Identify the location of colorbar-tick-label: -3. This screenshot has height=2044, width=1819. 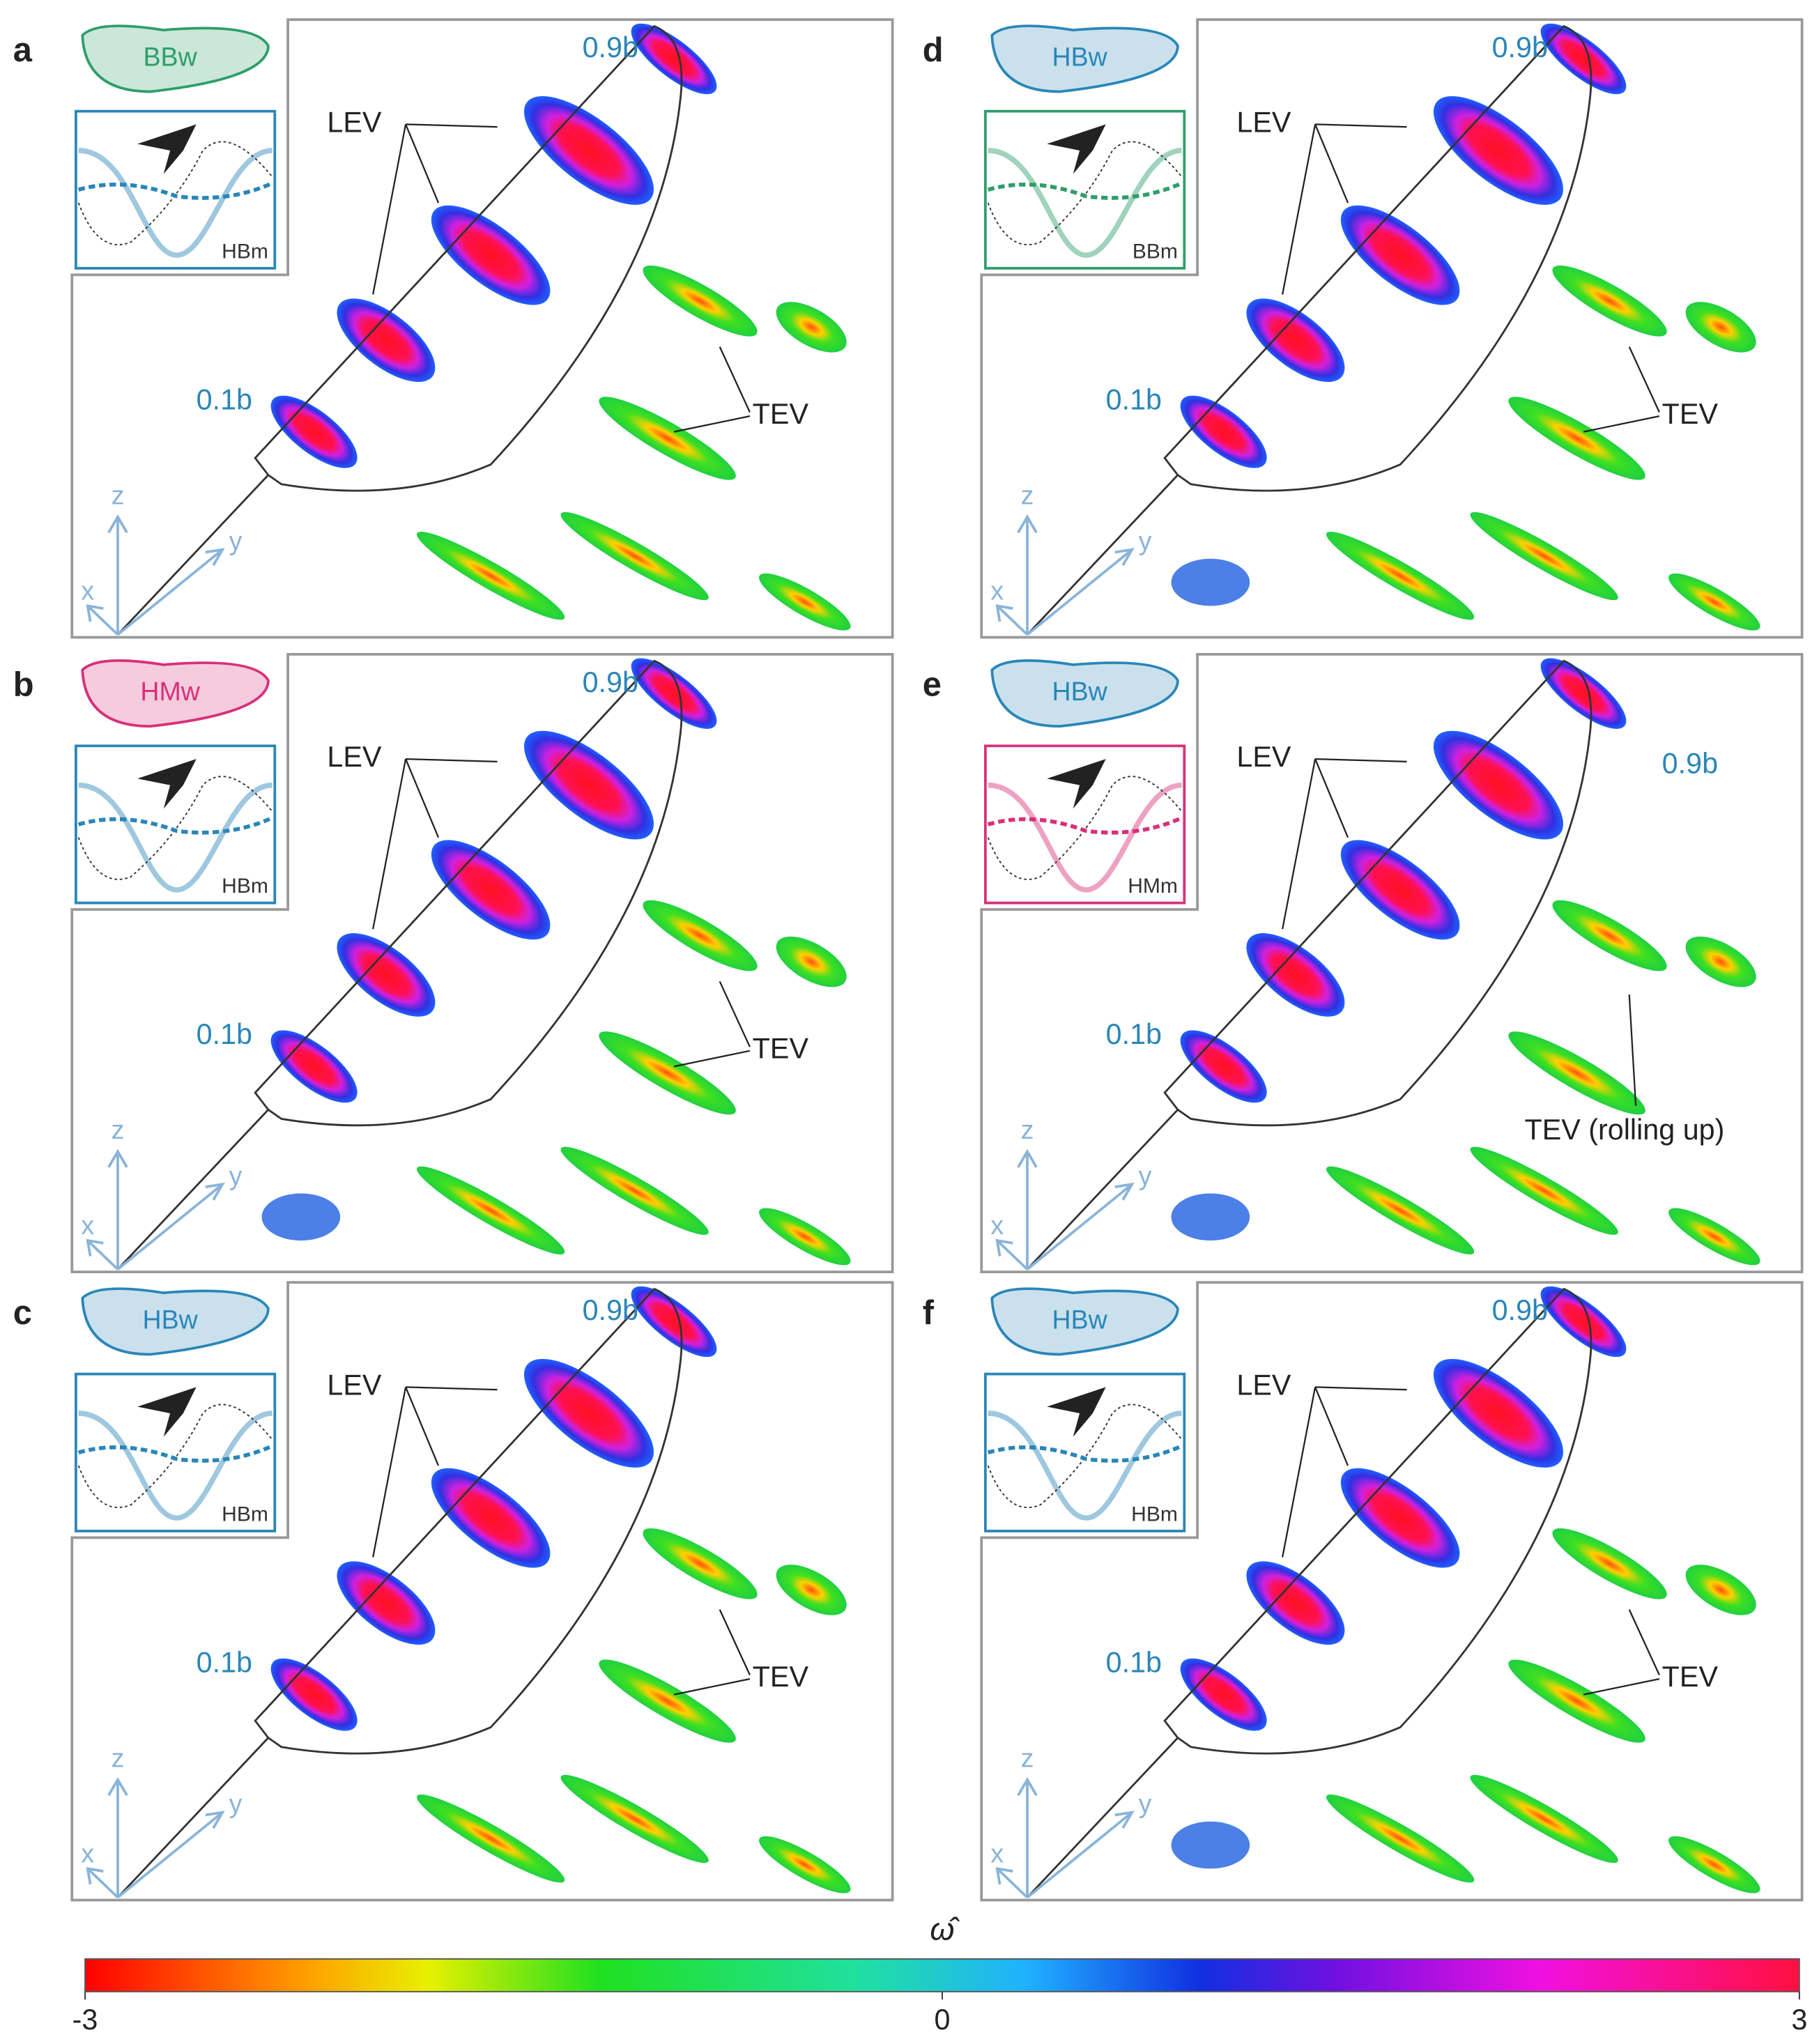
(85, 2020).